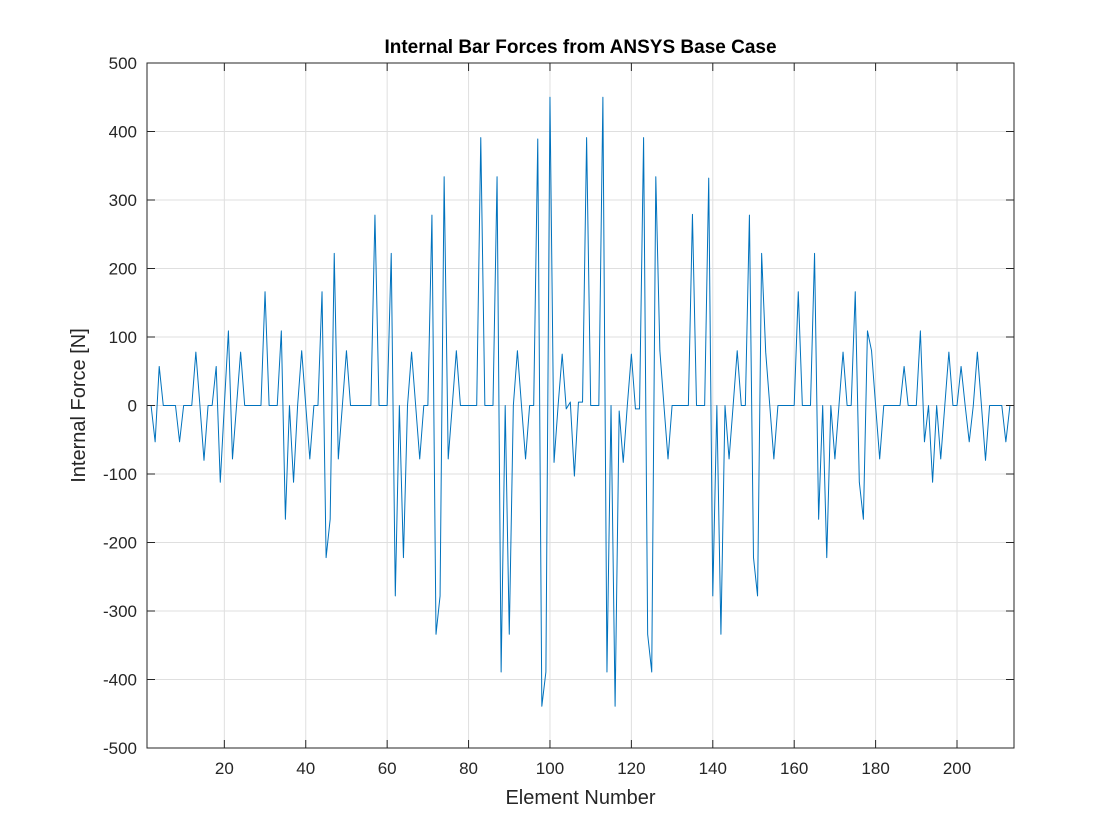 This screenshot has height=840, width=1120. What do you see at coordinates (123, 132) in the screenshot?
I see `y-tick-label: 400` at bounding box center [123, 132].